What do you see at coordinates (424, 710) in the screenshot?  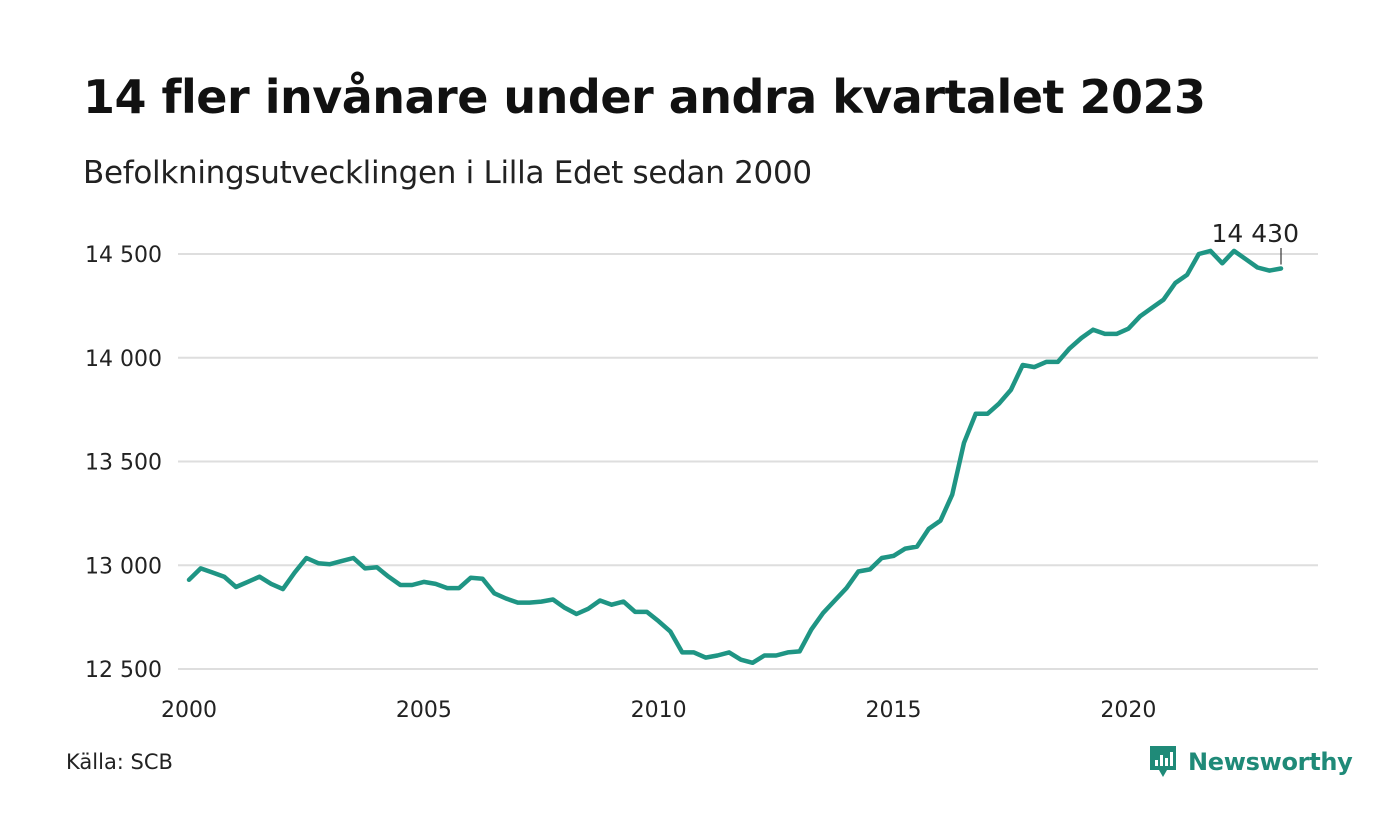 I see `x-tick-label: 2005` at bounding box center [424, 710].